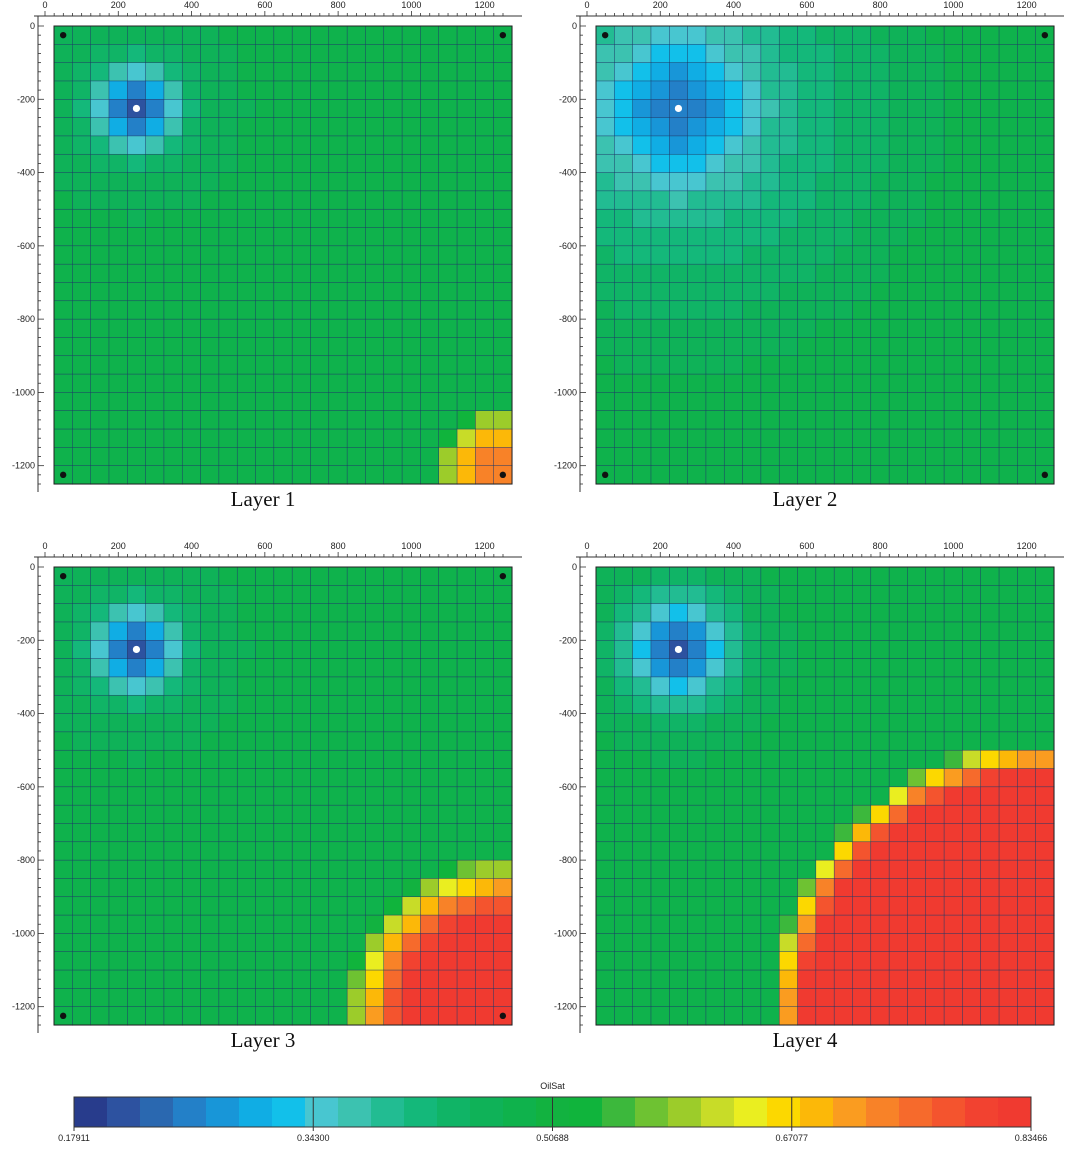 The height and width of the screenshot is (1152, 1065). What do you see at coordinates (263, 1040) in the screenshot?
I see `layer-title: Layer 3` at bounding box center [263, 1040].